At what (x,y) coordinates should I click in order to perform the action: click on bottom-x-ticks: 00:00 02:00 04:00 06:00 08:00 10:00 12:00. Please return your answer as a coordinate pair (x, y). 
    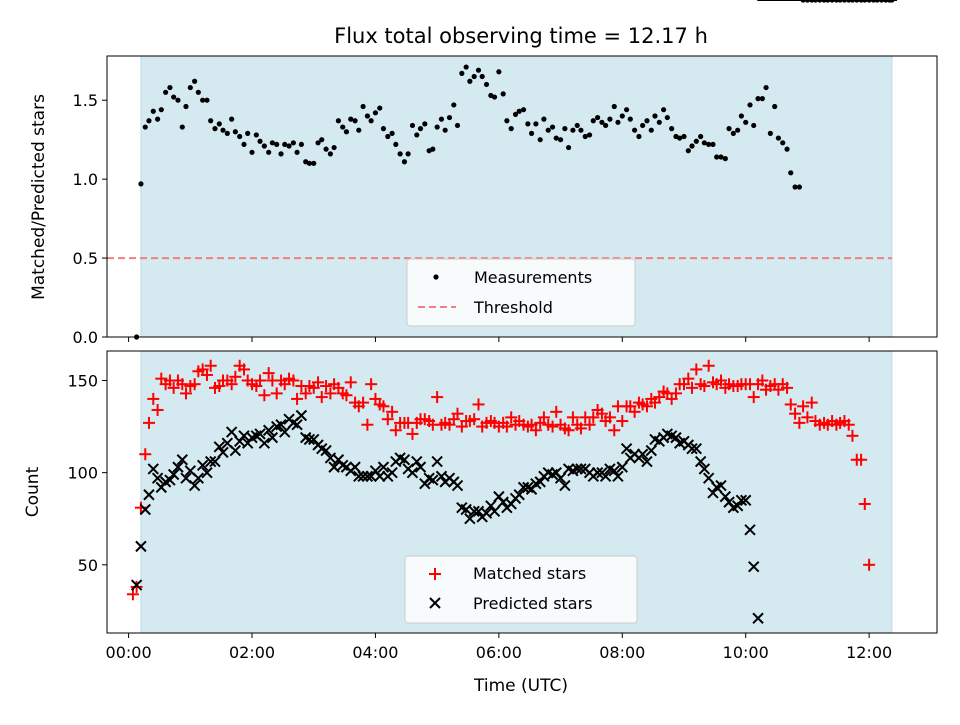
    Looking at the image, I should click on (499, 647).